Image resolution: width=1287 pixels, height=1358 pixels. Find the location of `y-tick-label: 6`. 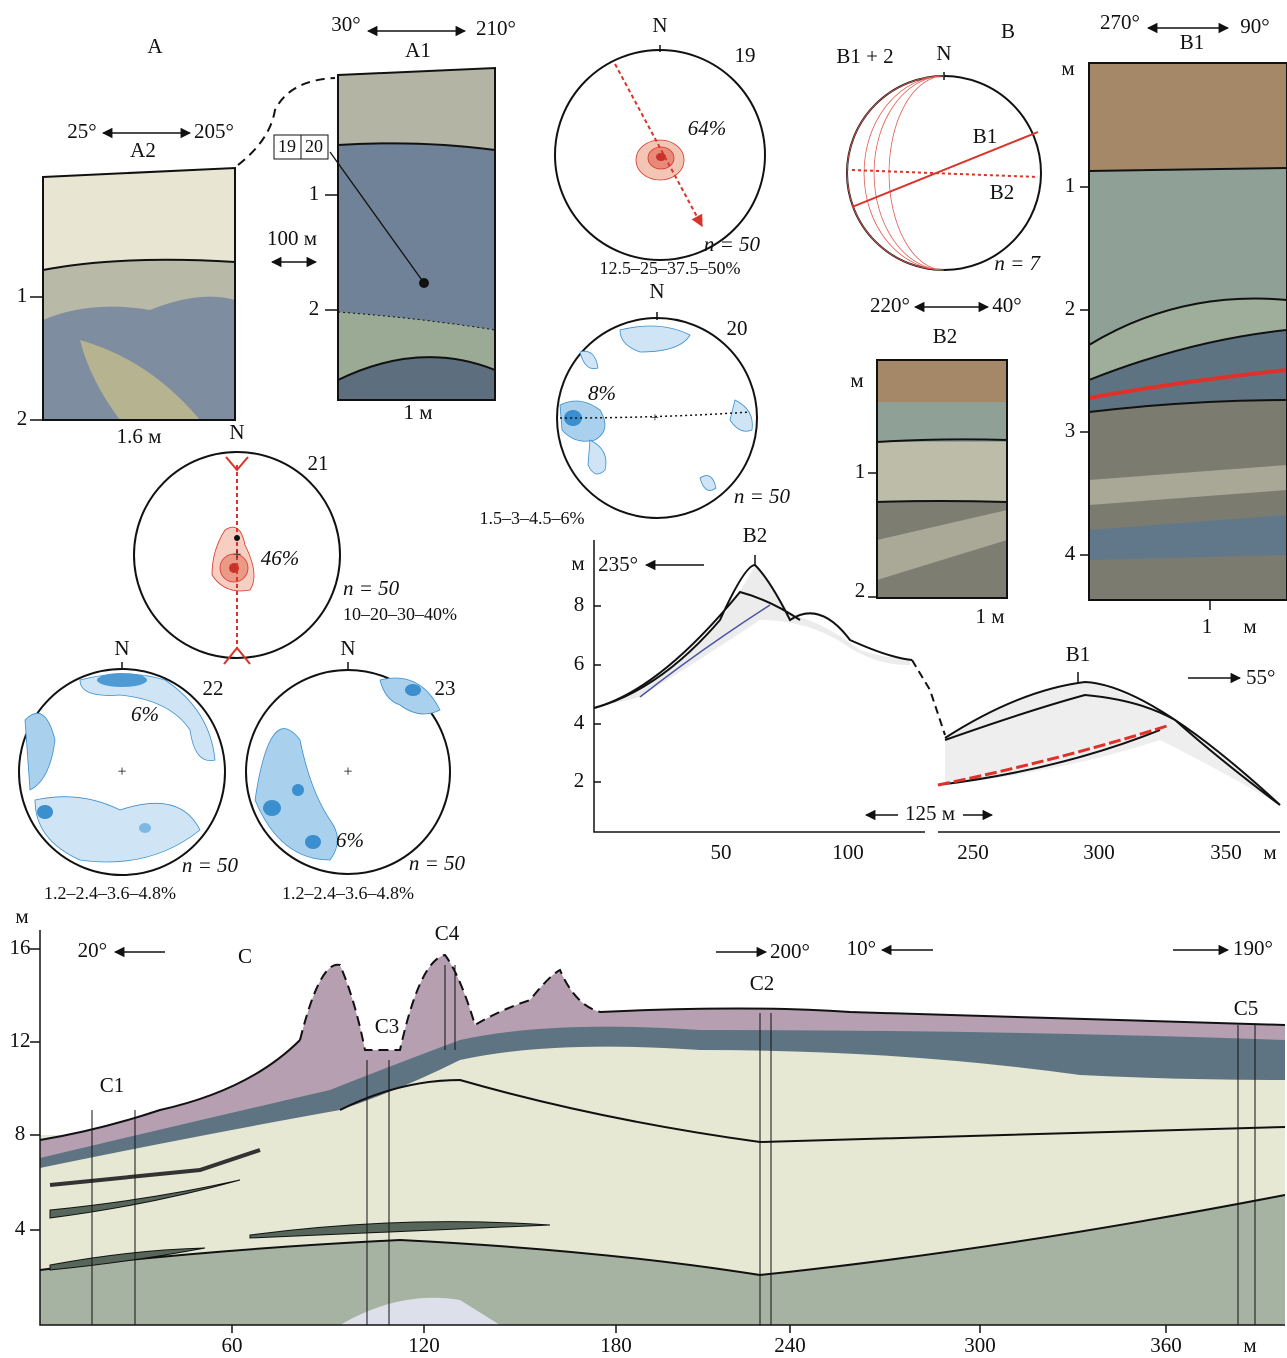

y-tick-label: 6 is located at coordinates (579, 663).